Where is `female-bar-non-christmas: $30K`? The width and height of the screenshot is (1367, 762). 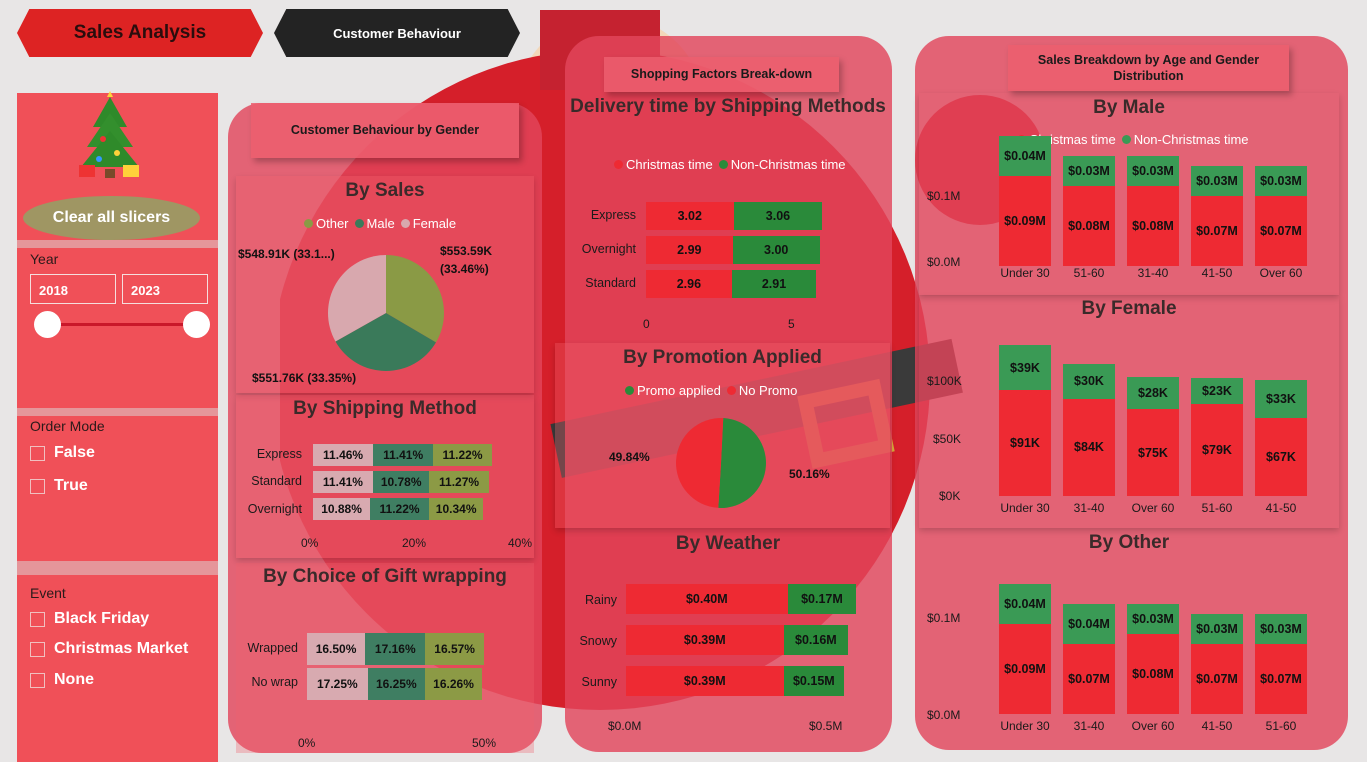
female-bar-non-christmas: $30K is located at coordinates (1089, 381).